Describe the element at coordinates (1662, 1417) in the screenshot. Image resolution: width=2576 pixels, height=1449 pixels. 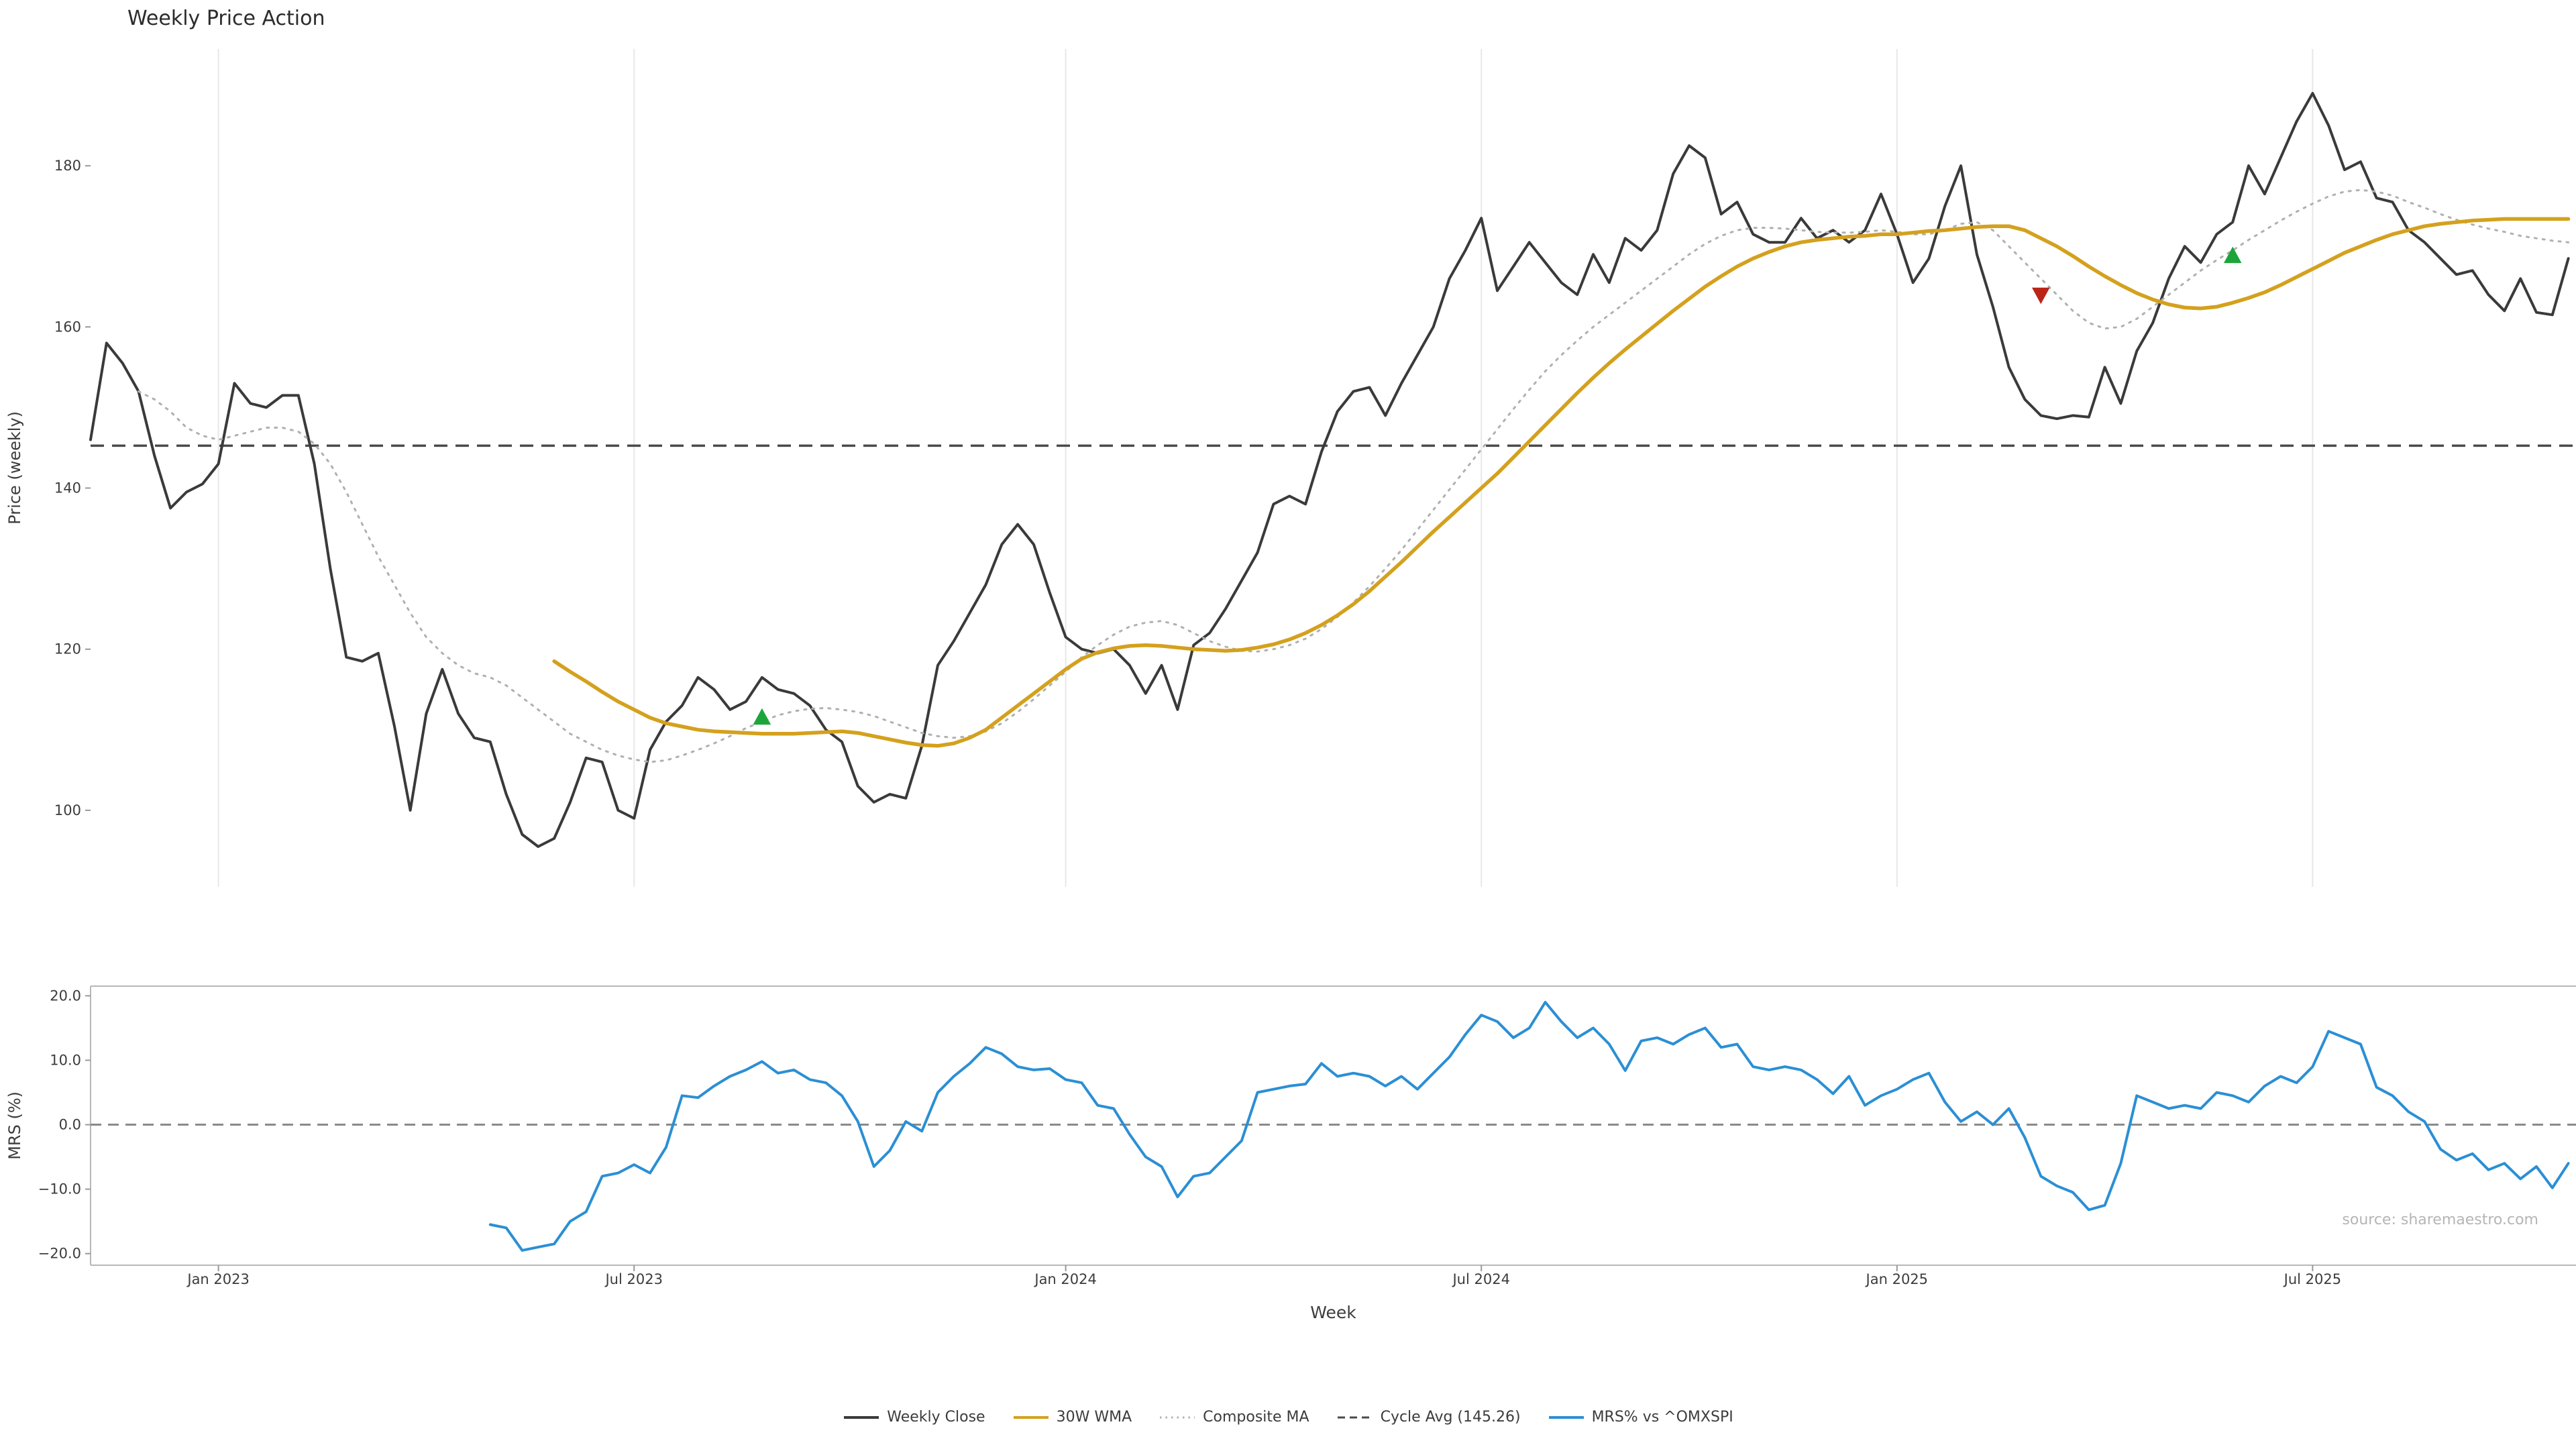
I see `legend-label: MRS% vs ^OMXSPI` at that location.